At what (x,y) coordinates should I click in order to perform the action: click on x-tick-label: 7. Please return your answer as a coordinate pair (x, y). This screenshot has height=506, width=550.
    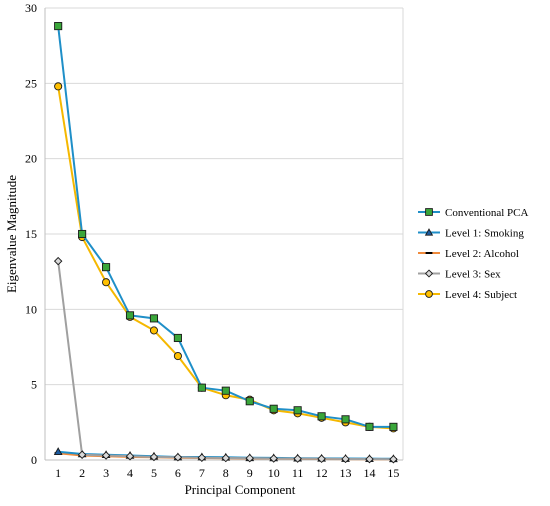
    Looking at the image, I should click on (202, 473).